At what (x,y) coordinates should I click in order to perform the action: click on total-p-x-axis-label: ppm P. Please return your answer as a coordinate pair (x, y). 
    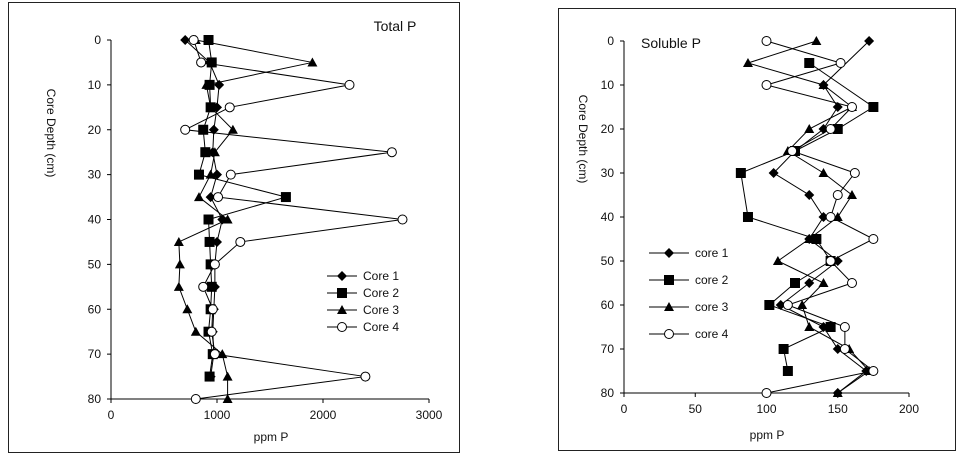
    Looking at the image, I should click on (271, 437).